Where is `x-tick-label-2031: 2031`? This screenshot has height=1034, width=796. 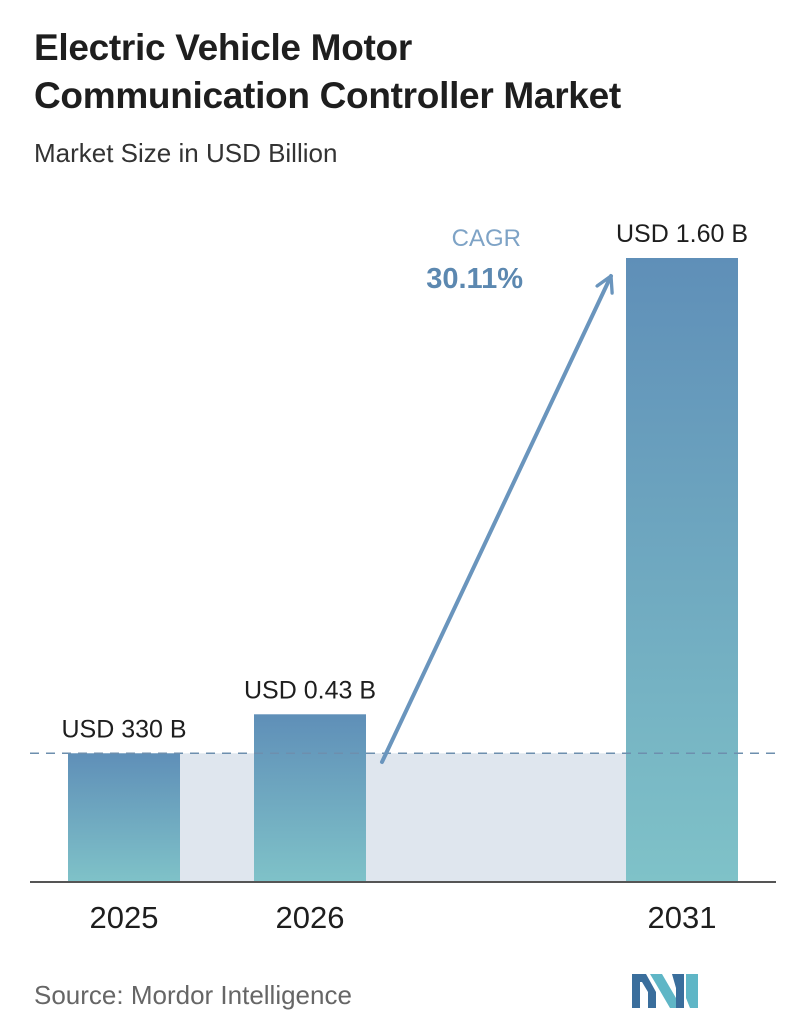
x-tick-label-2031: 2031 is located at coordinates (682, 917).